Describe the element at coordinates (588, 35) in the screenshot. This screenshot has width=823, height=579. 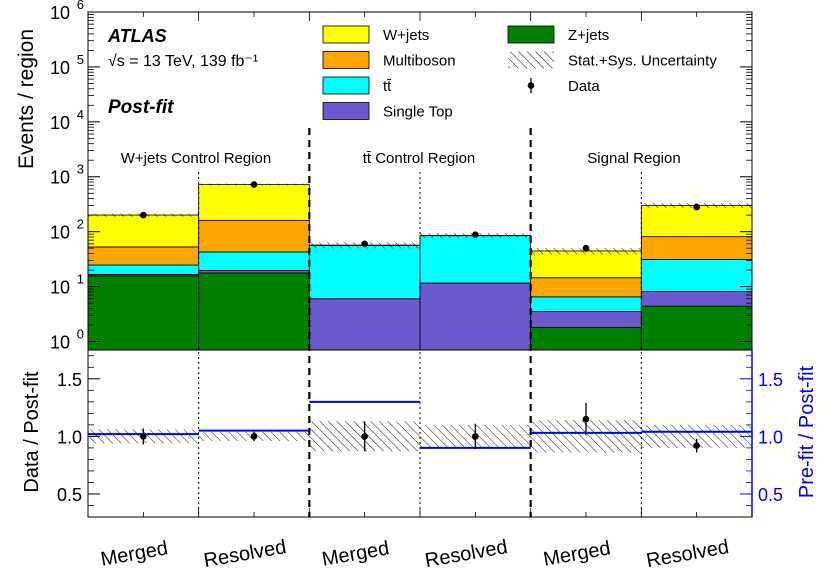
I see `legend-label: Z+jets` at that location.